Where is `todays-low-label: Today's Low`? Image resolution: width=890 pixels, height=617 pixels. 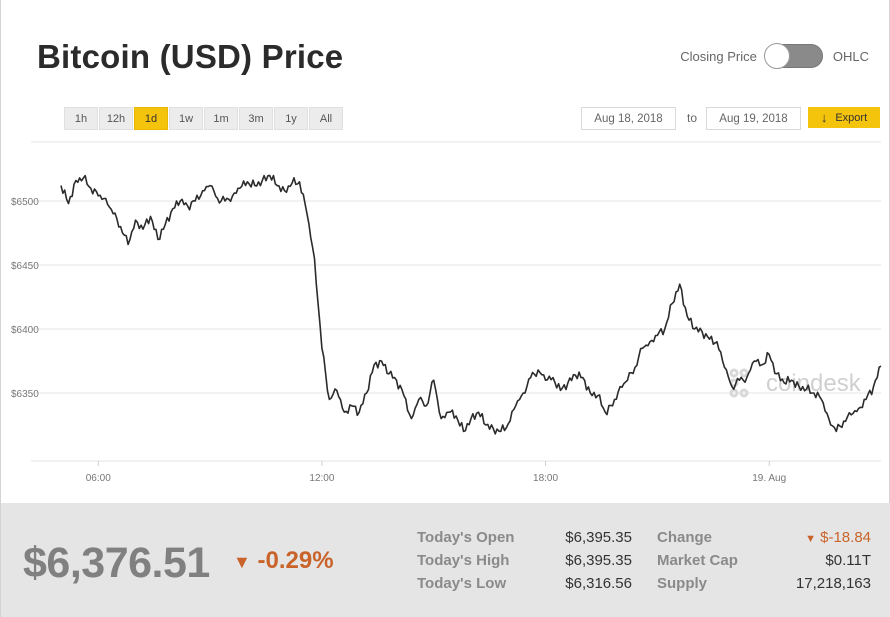
todays-low-label: Today's Low is located at coordinates (462, 583).